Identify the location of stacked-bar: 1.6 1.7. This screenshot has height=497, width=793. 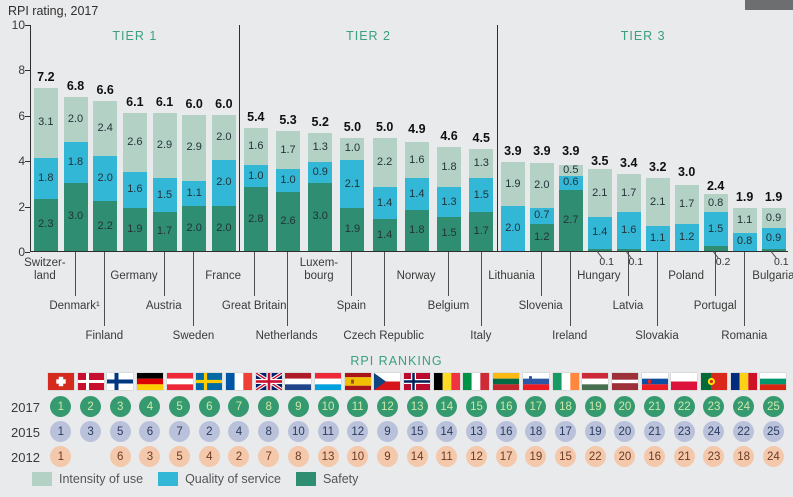
(628, 212).